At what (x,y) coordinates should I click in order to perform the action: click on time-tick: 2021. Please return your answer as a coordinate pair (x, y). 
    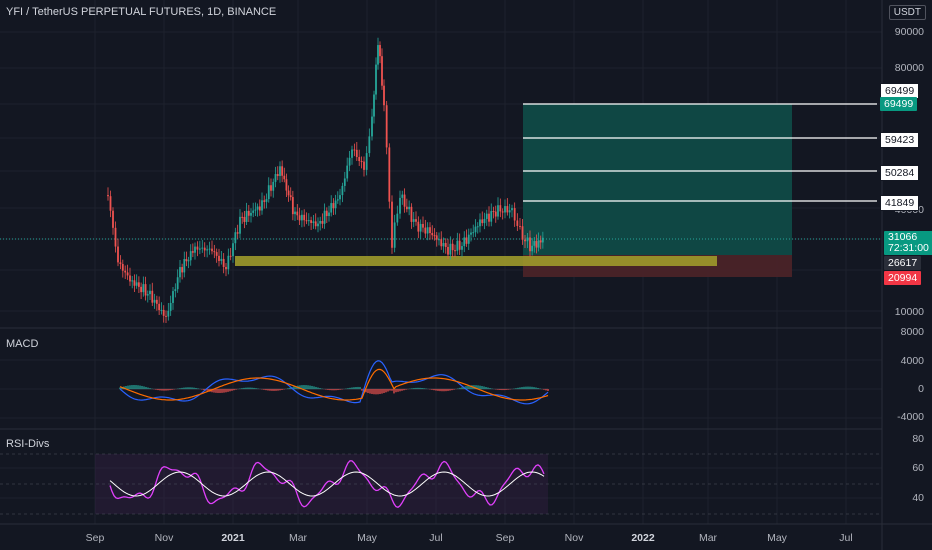
    Looking at the image, I should click on (233, 538).